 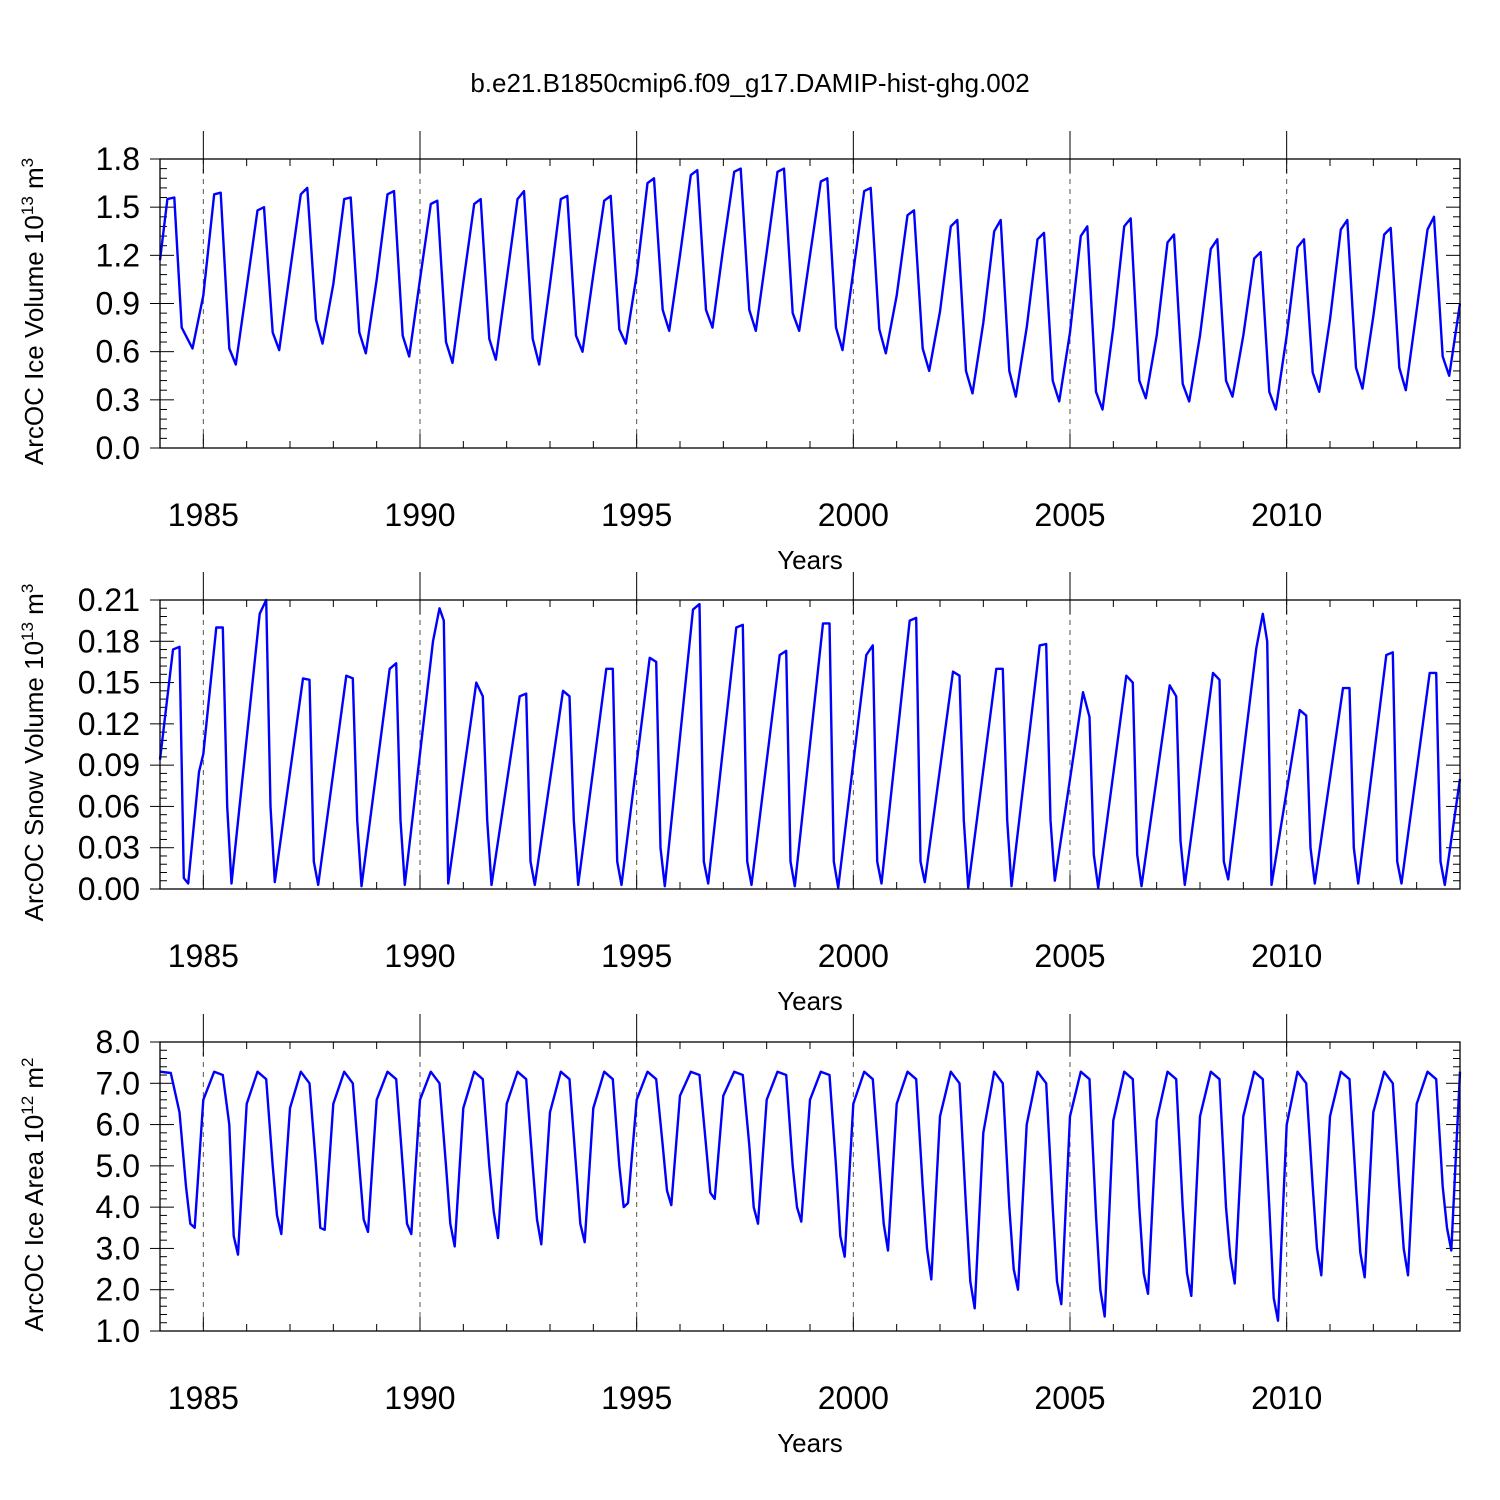 I want to click on ice-volume-x-axis-label: Years, so click(x=810, y=560).